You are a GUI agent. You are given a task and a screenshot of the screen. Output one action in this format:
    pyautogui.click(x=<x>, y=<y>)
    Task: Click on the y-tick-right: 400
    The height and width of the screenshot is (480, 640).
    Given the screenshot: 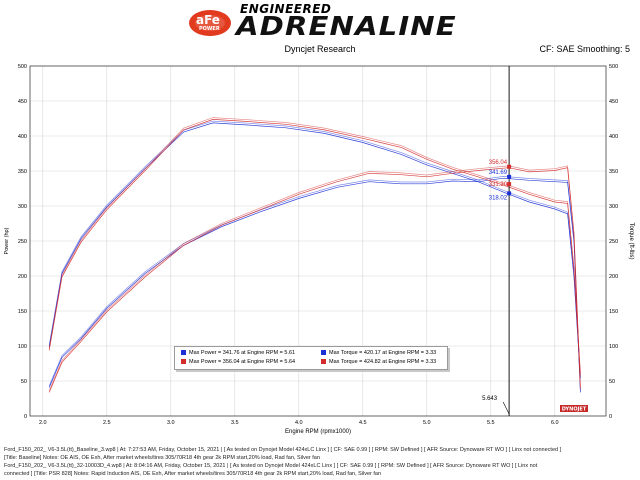 What is the action you would take?
    pyautogui.click(x=613, y=137)
    